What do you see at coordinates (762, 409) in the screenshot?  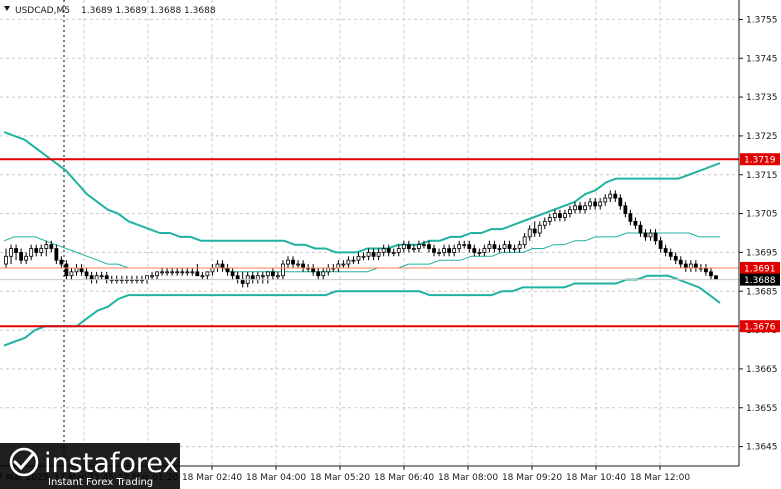 I see `price-tick-label: 1.3655` at bounding box center [762, 409].